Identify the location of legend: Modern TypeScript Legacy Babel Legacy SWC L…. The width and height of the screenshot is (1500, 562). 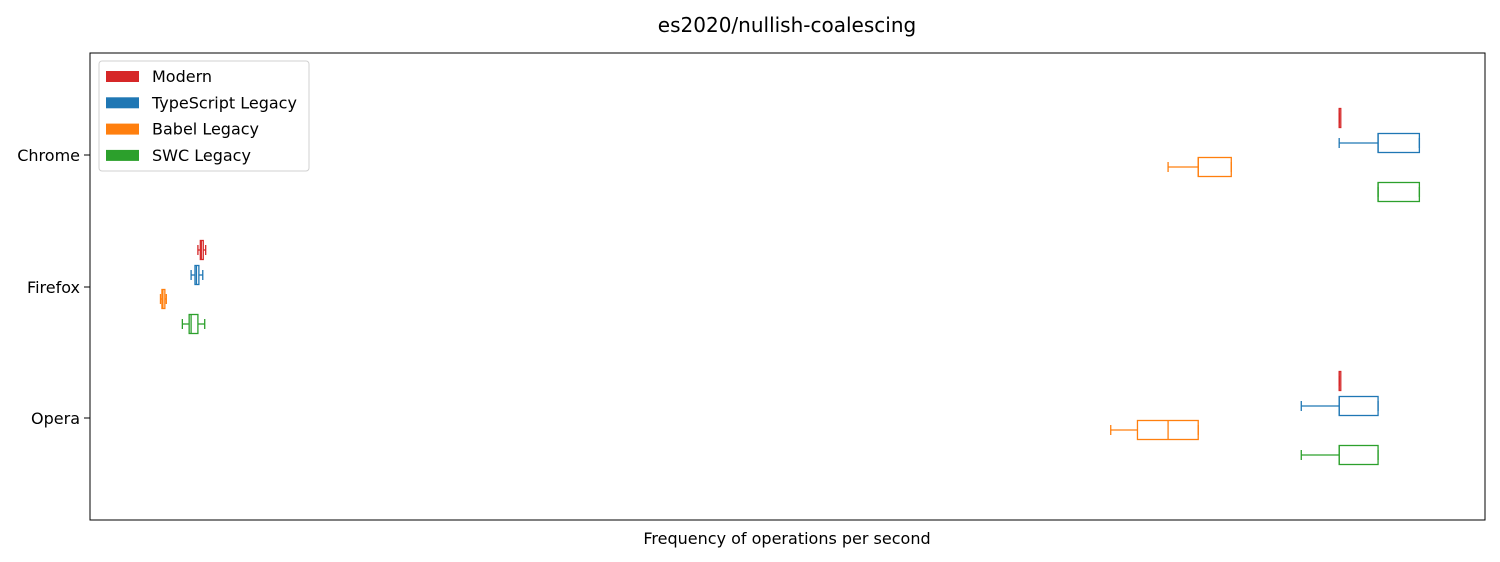
(204, 116).